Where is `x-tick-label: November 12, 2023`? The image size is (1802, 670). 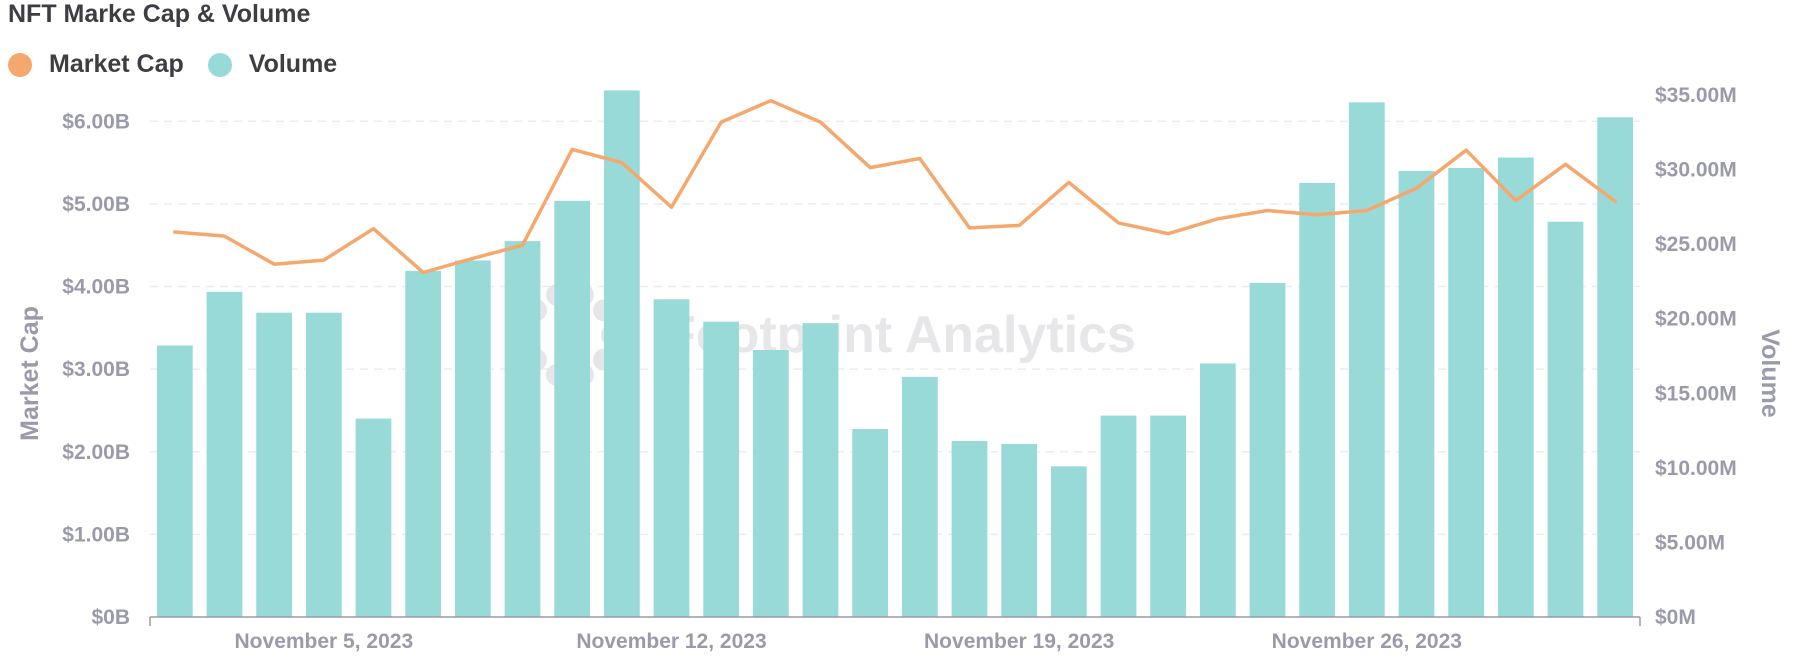 x-tick-label: November 12, 2023 is located at coordinates (671, 641).